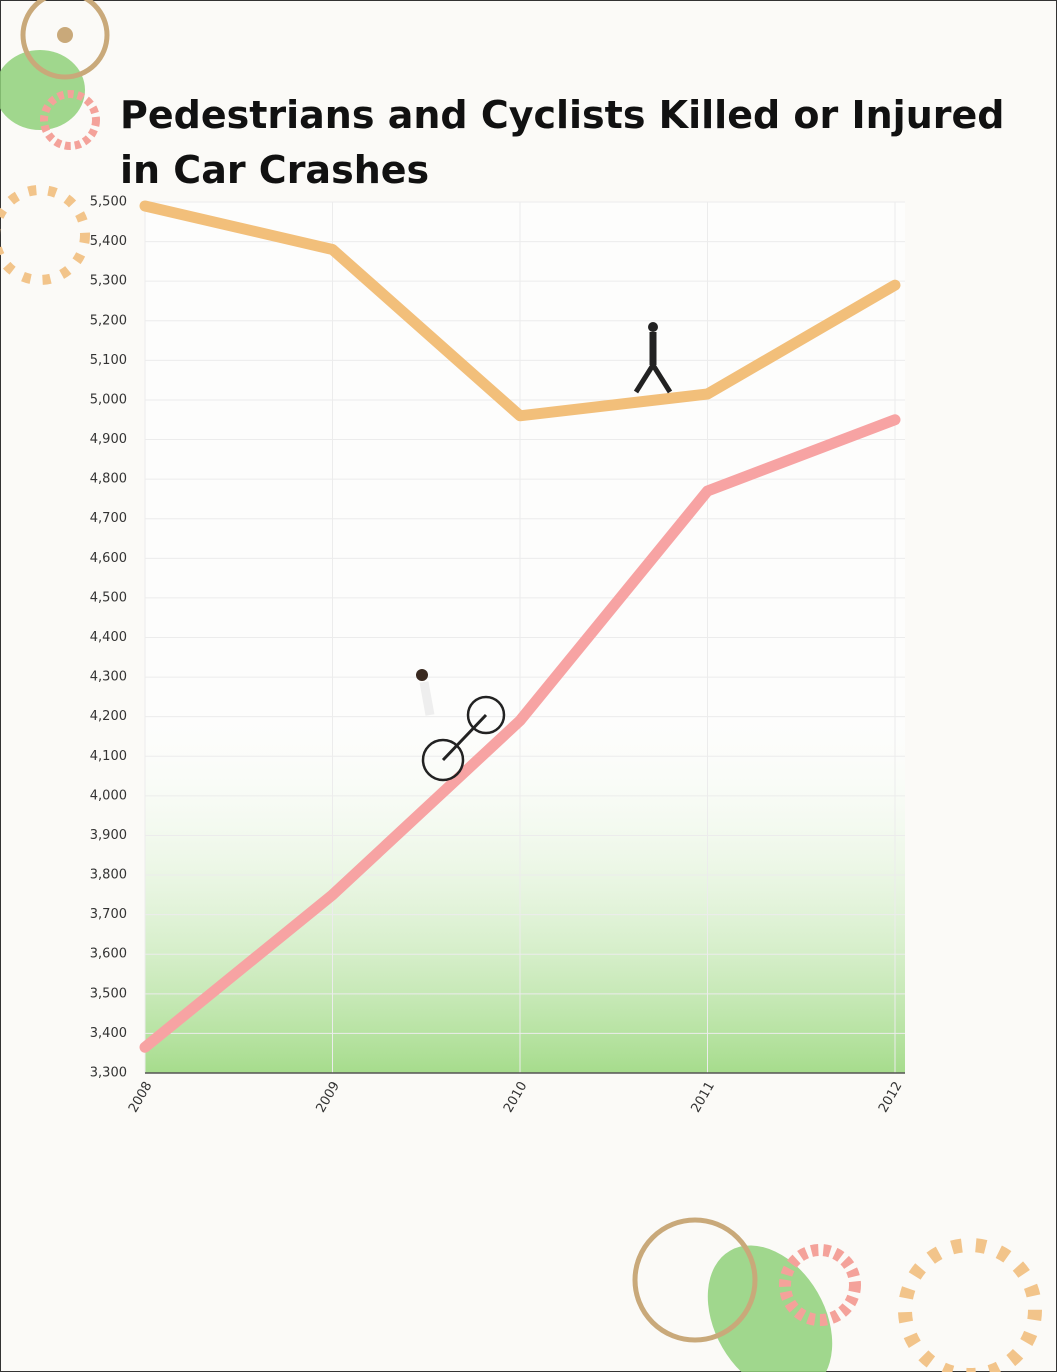 The width and height of the screenshot is (1057, 1372). What do you see at coordinates (837, 1294) in the screenshot?
I see `decoration-bottom-right` at bounding box center [837, 1294].